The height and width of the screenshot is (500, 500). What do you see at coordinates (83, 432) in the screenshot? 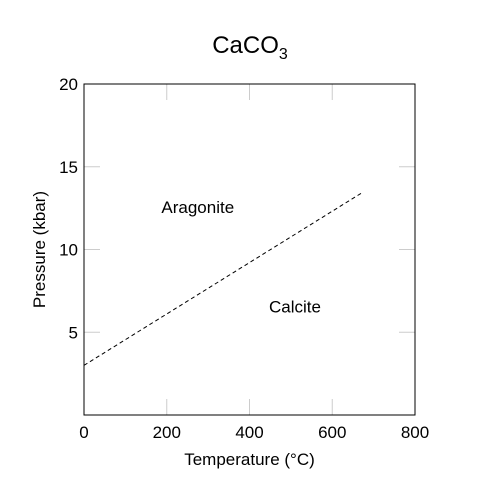
I see `x-tick-label: 0` at bounding box center [83, 432].